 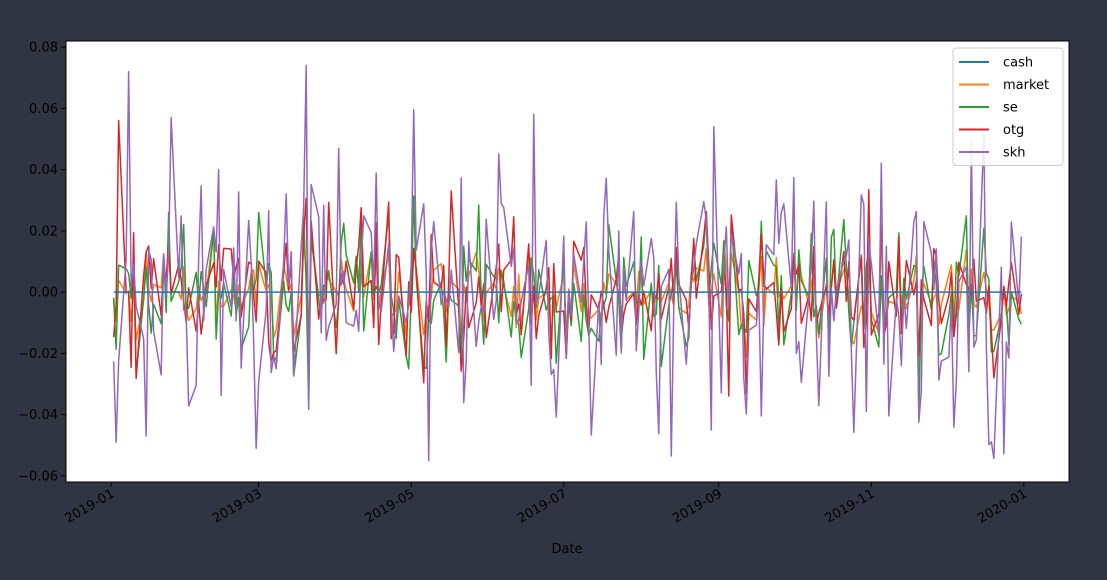 What do you see at coordinates (43, 231) in the screenshot?
I see `y-tick-label: 0.02` at bounding box center [43, 231].